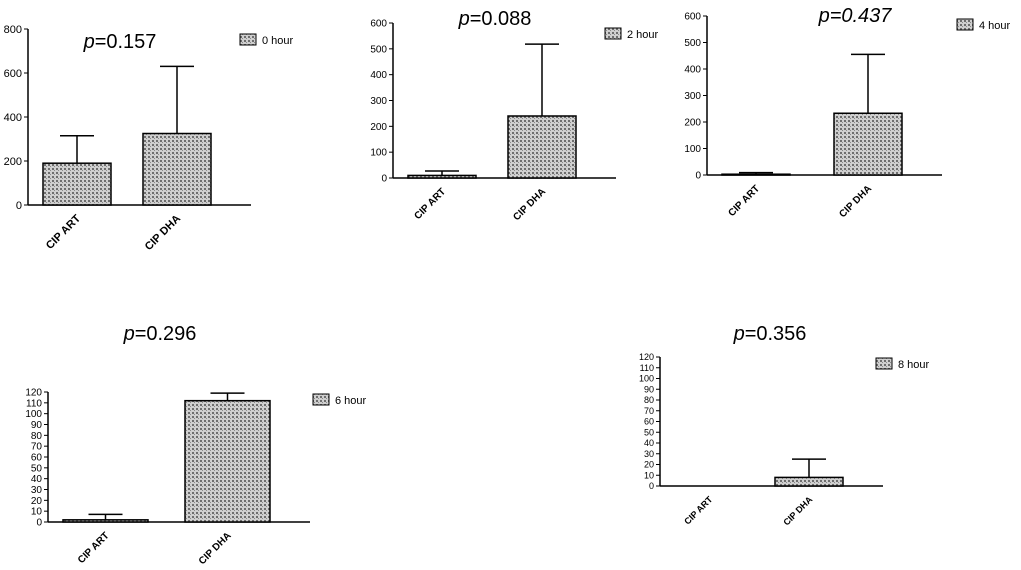 Image resolution: width=1021 pixels, height=570 pixels. I want to click on legend-label: 4 hour, so click(995, 26).